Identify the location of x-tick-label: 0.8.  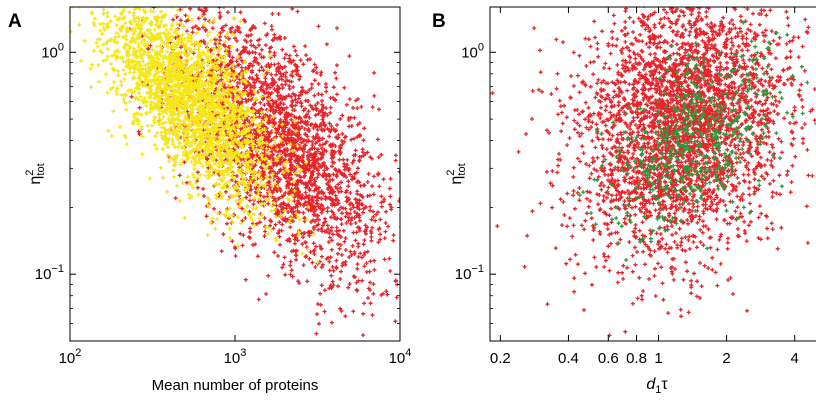
(636, 358).